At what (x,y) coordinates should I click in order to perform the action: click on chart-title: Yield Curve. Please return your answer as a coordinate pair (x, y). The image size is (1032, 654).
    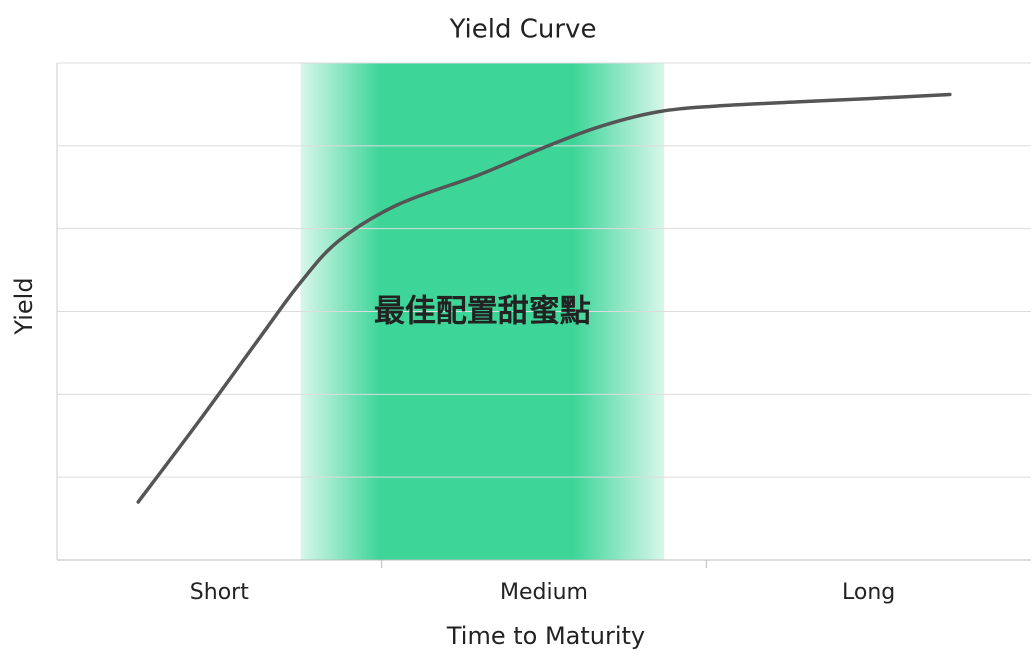
    Looking at the image, I should click on (523, 30).